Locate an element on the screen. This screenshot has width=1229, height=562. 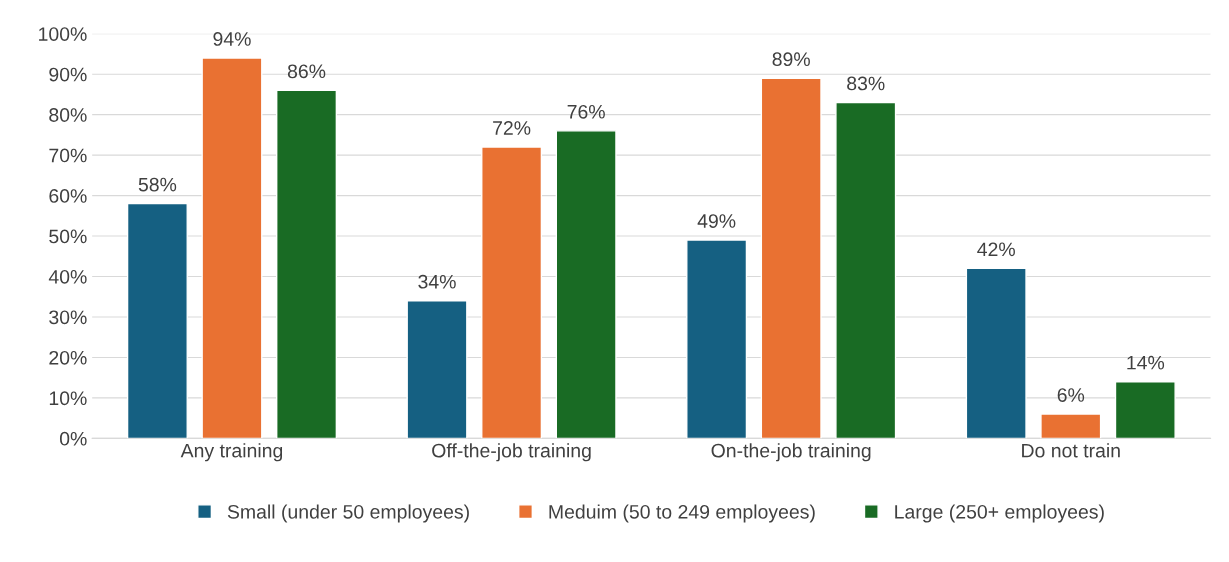
y-tick-label: 0% is located at coordinates (73, 438).